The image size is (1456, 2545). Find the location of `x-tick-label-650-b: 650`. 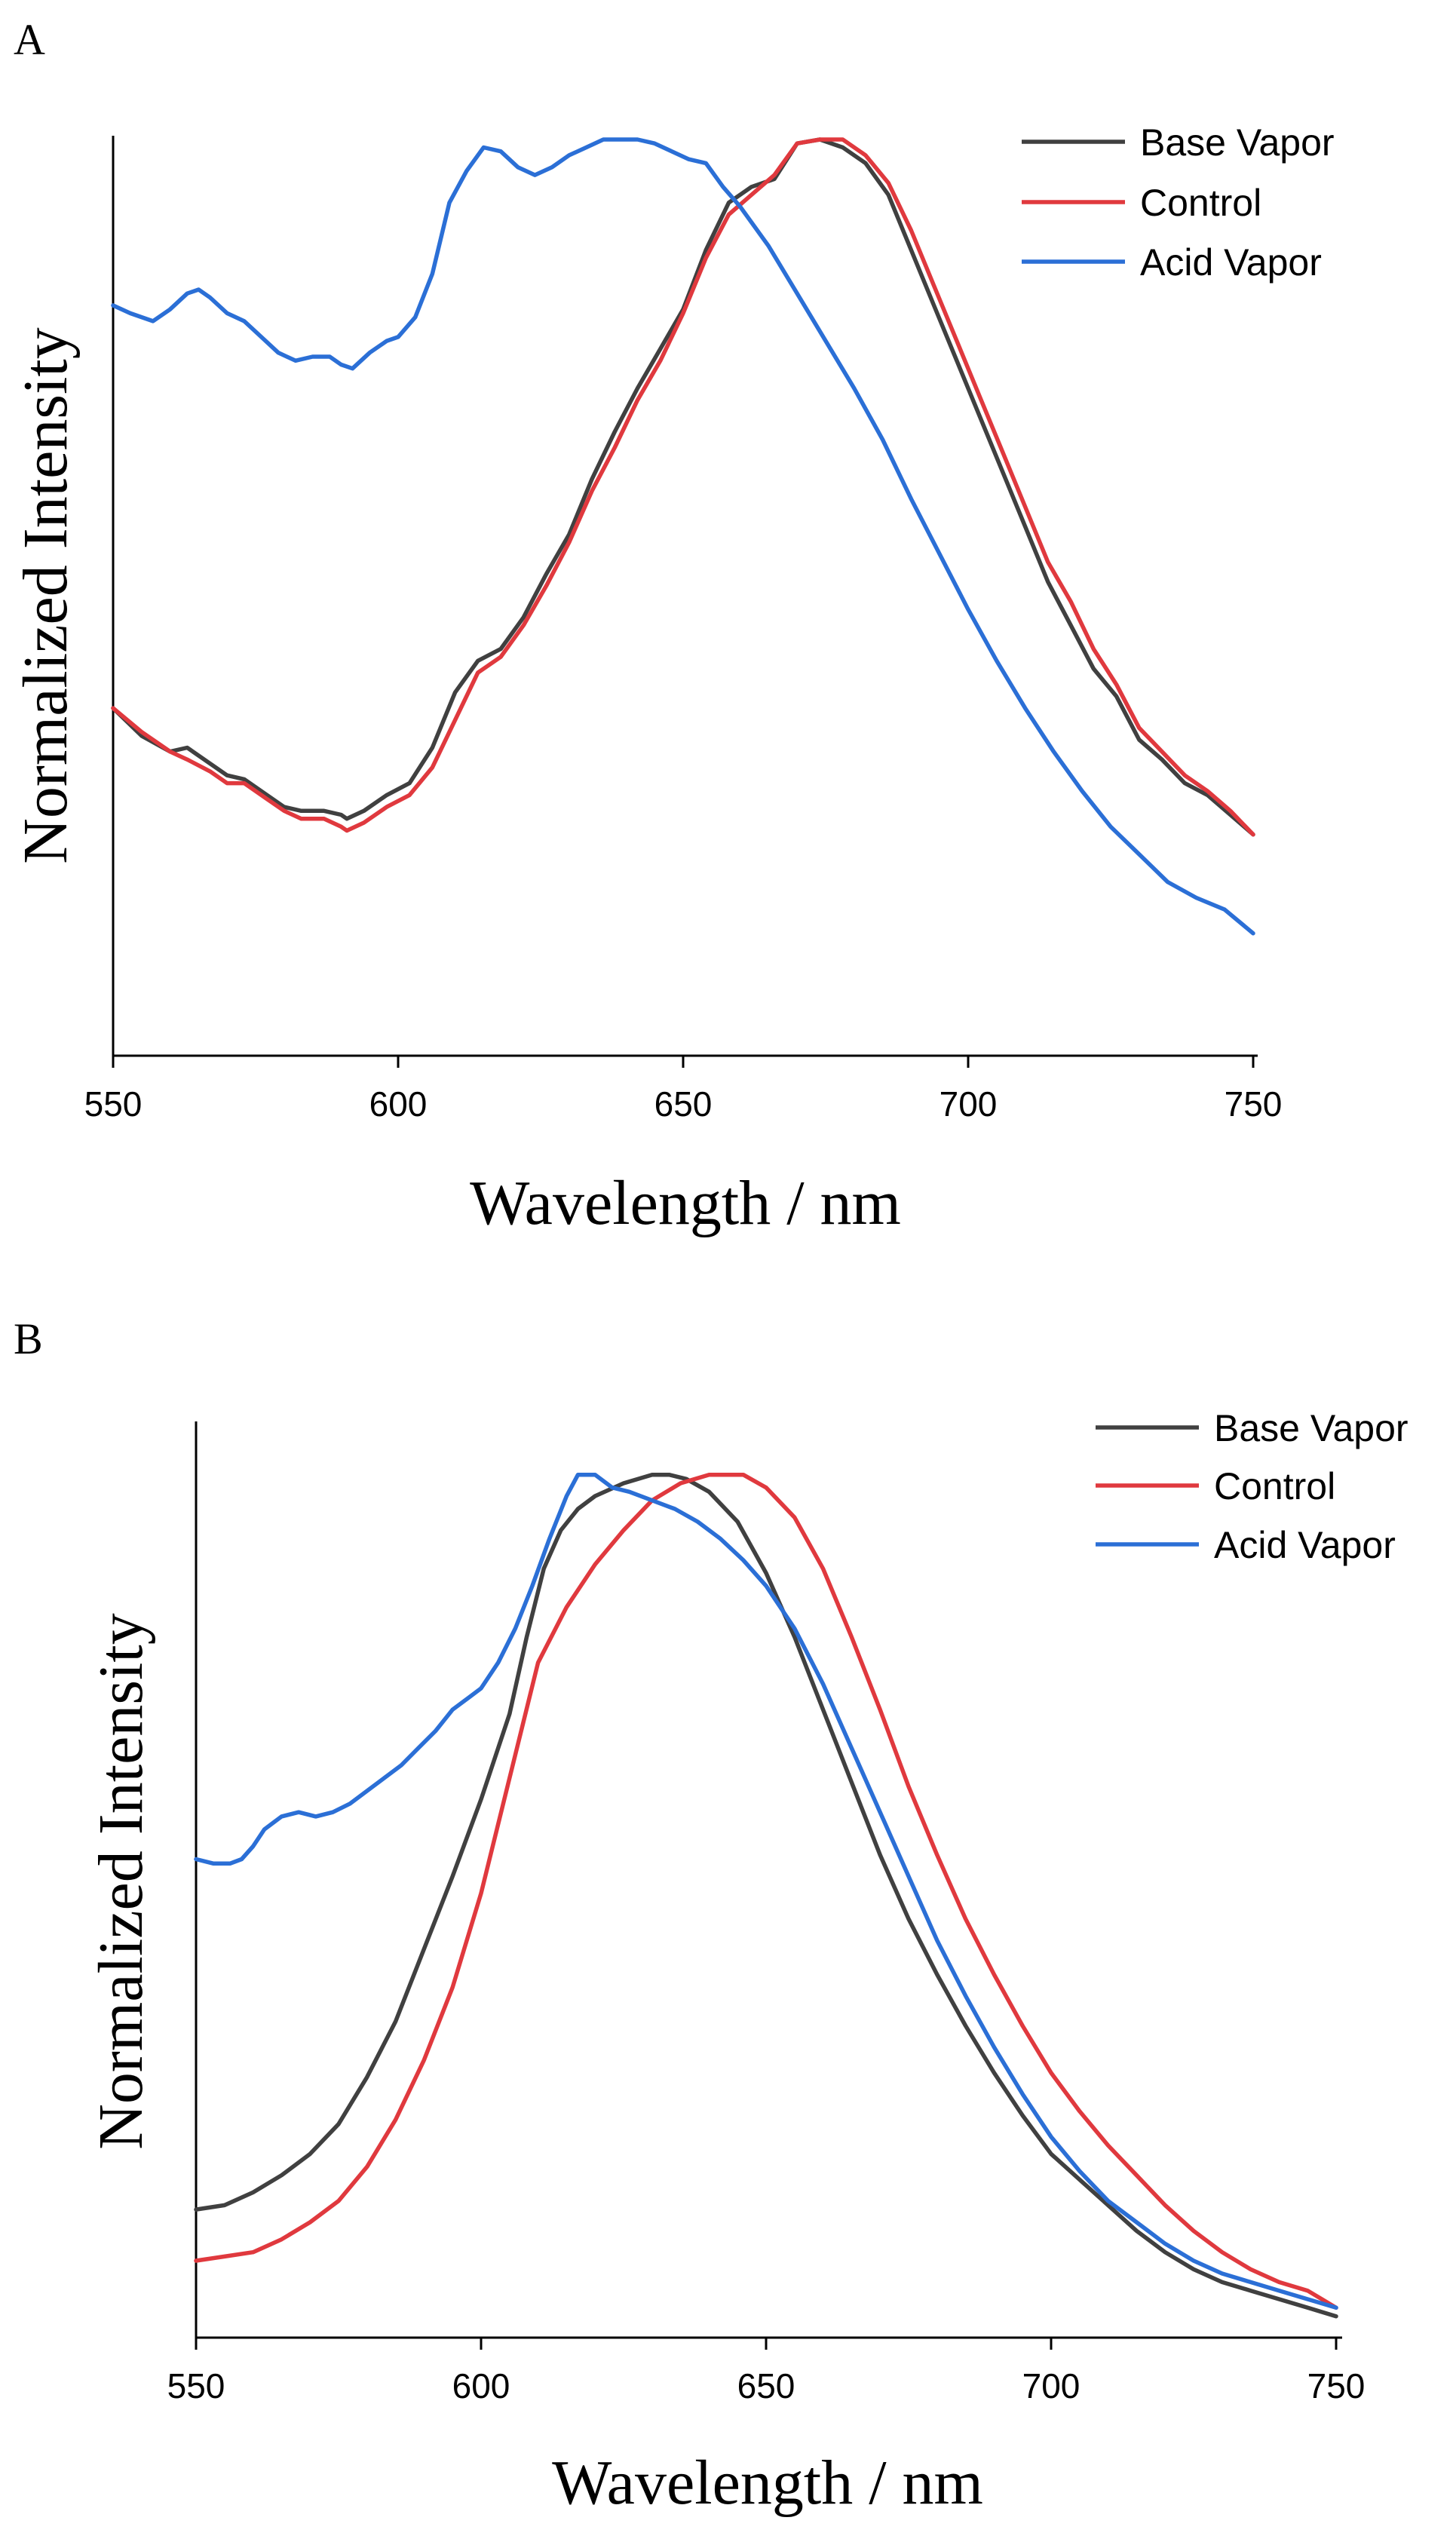

x-tick-label-650-b: 650 is located at coordinates (766, 2385).